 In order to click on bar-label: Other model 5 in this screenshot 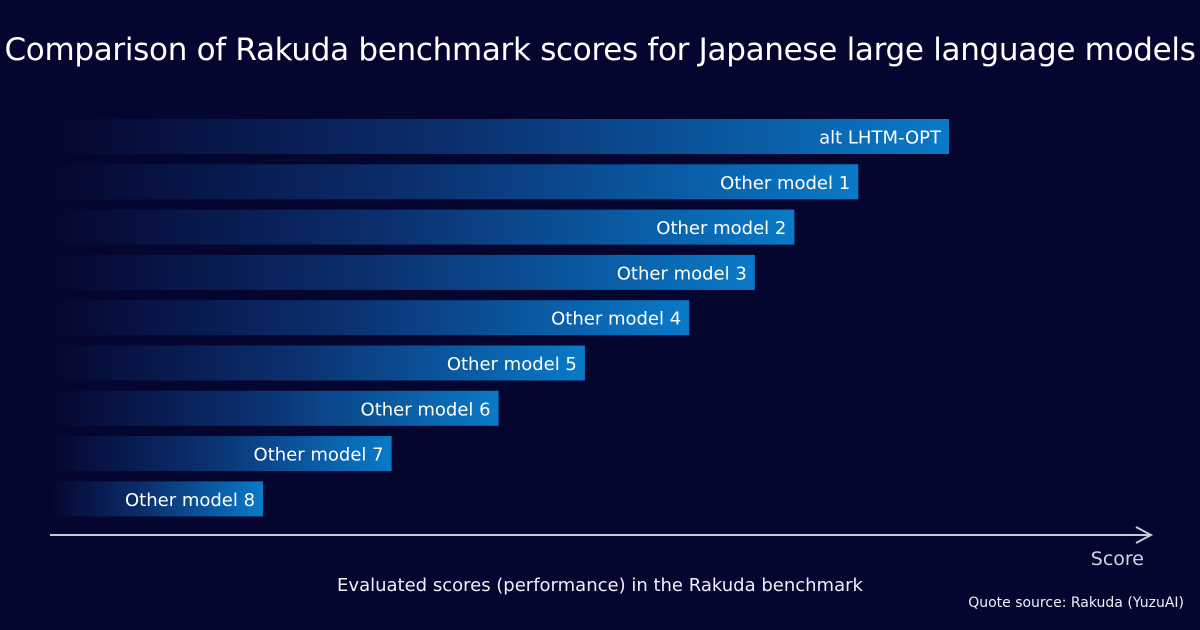, I will do `click(512, 364)`.